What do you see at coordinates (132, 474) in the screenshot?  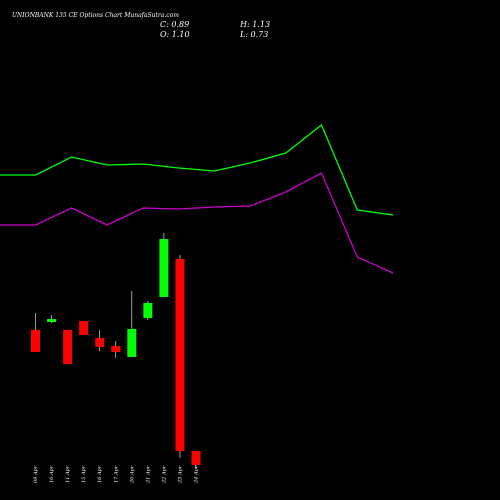 I see `x-tick-label: 20 Apr` at bounding box center [132, 474].